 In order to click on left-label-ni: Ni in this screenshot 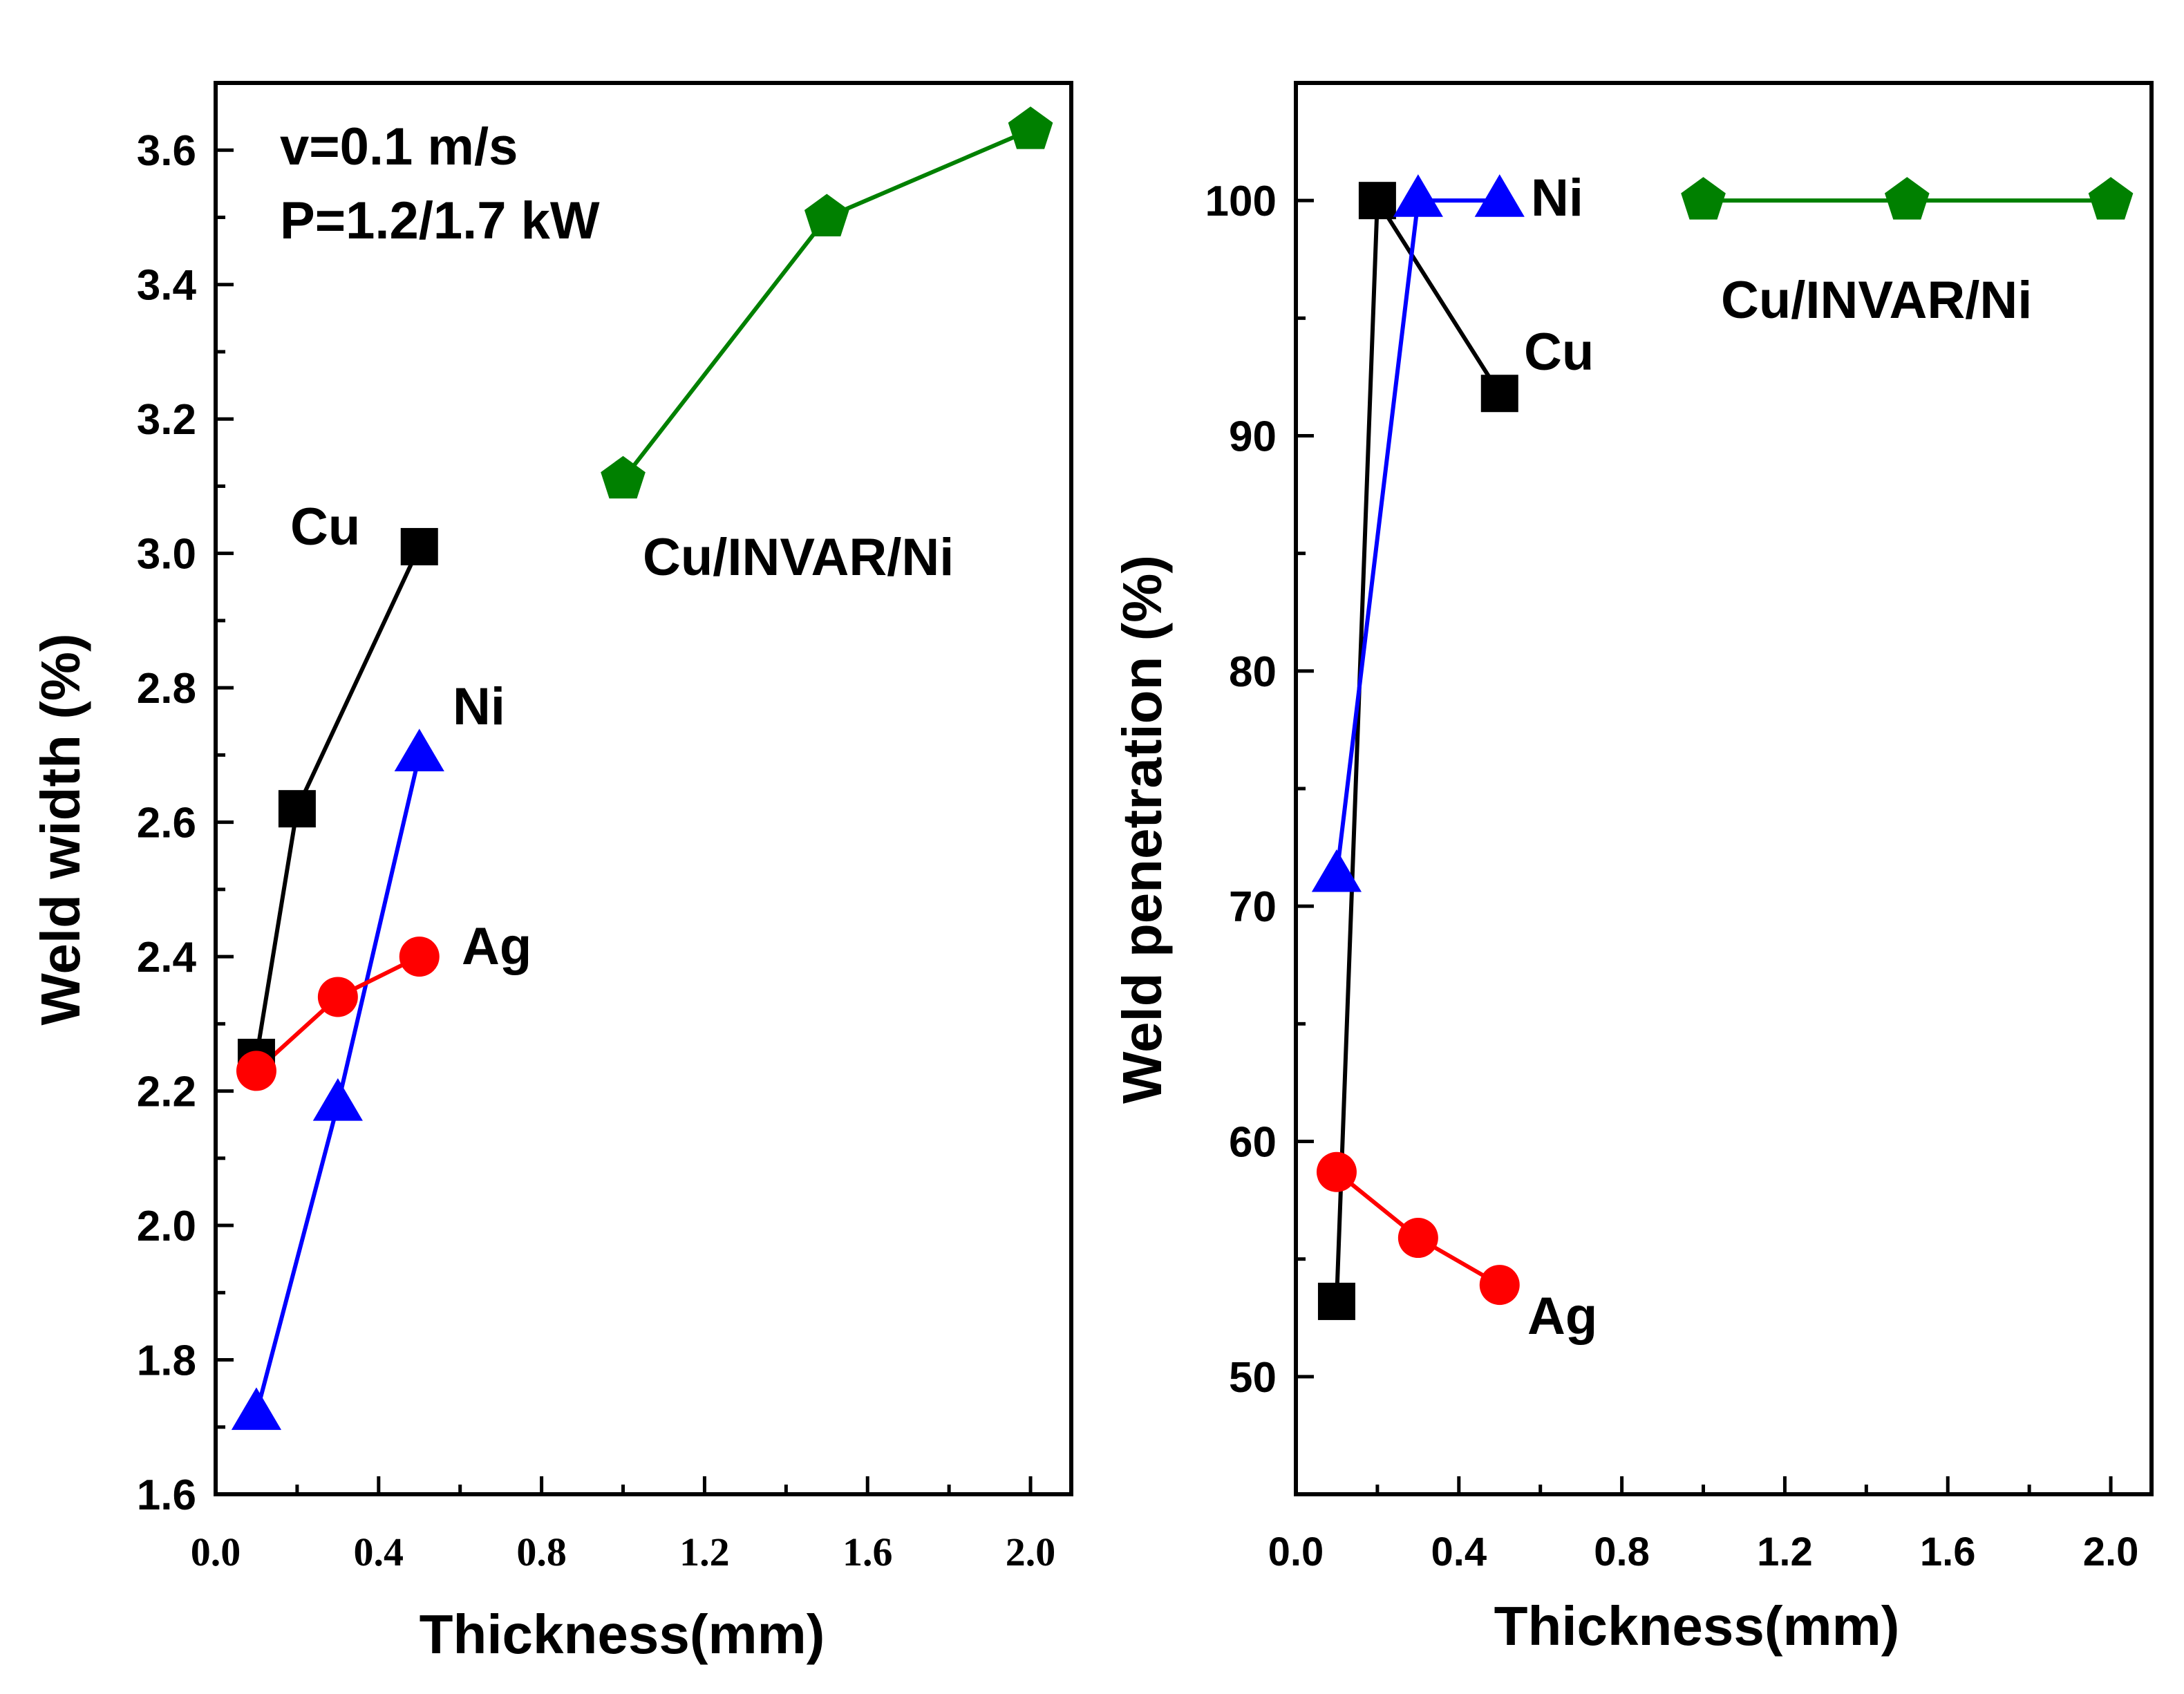, I will do `click(479, 706)`.